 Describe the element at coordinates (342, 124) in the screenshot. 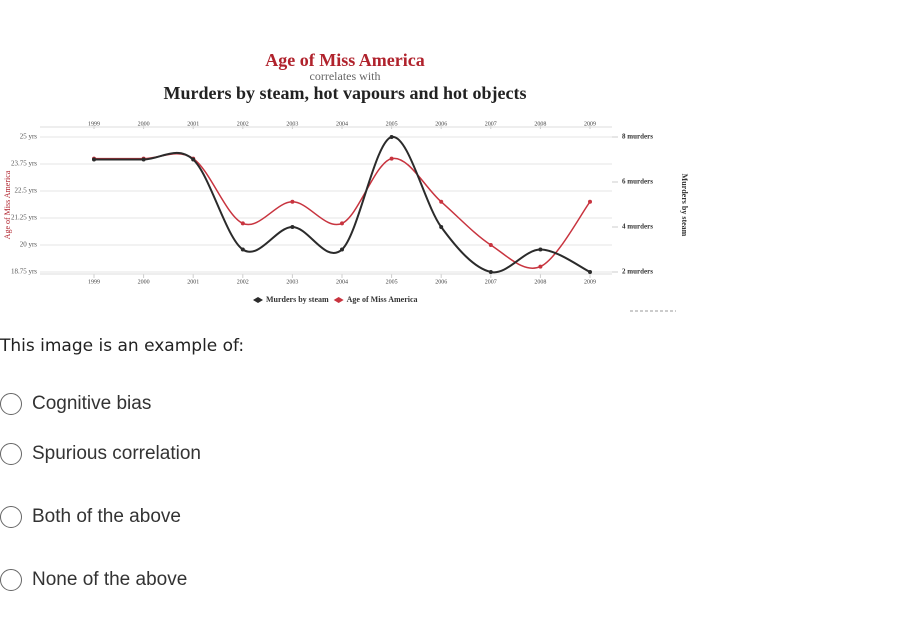

I see `x-tick-label-top: 2004` at that location.